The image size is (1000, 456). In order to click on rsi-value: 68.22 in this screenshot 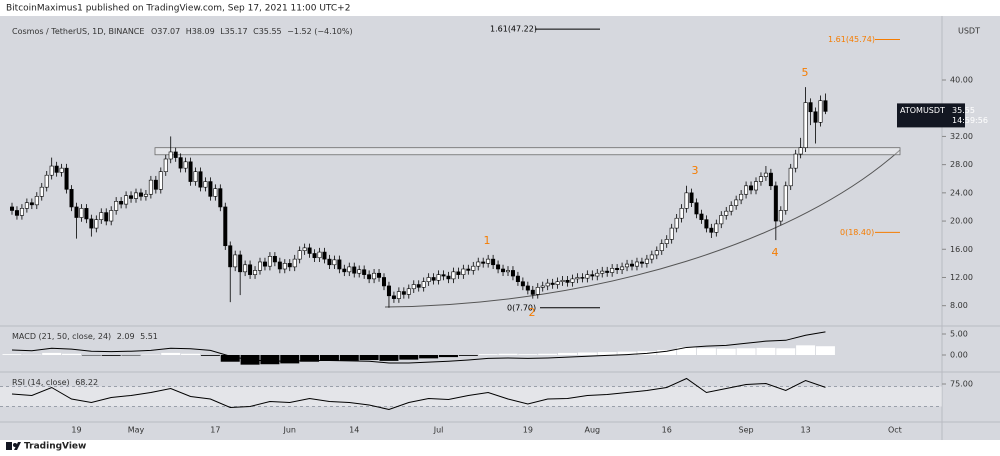, I will do `click(86, 382)`.